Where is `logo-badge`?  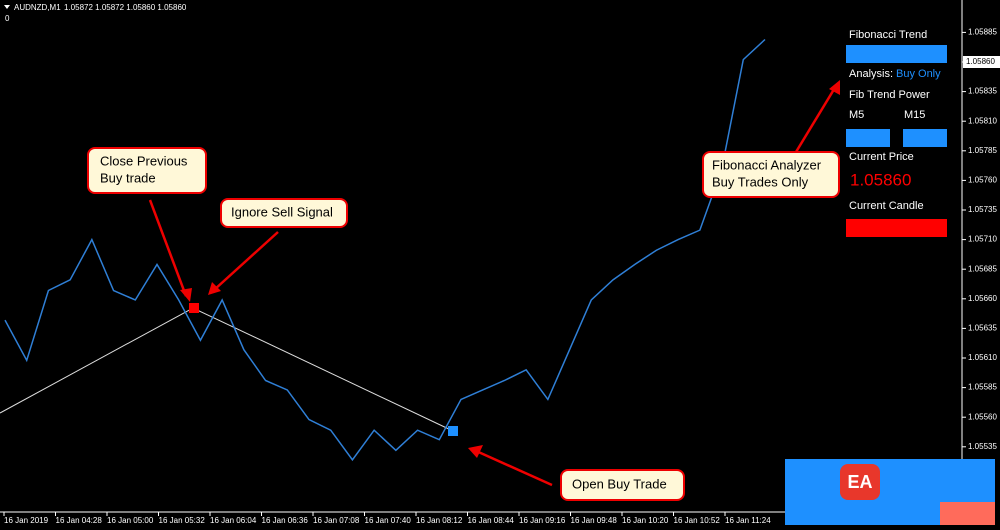
logo-badge is located at coordinates (860, 482).